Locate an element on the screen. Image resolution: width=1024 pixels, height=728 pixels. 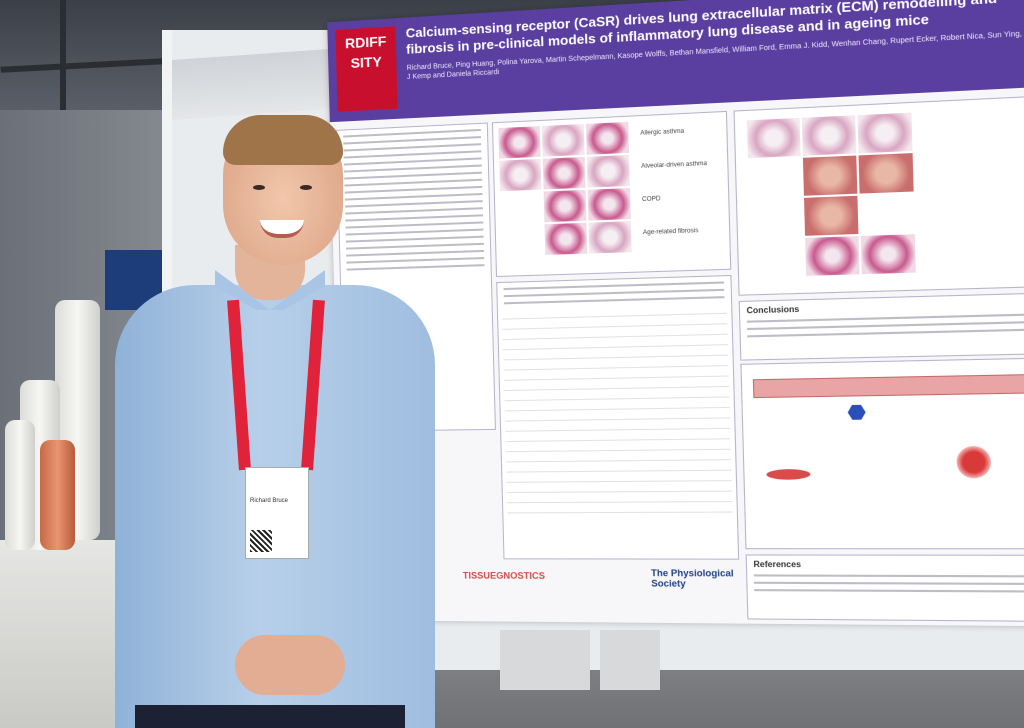
casr-hexagon-icon is located at coordinates (857, 412).